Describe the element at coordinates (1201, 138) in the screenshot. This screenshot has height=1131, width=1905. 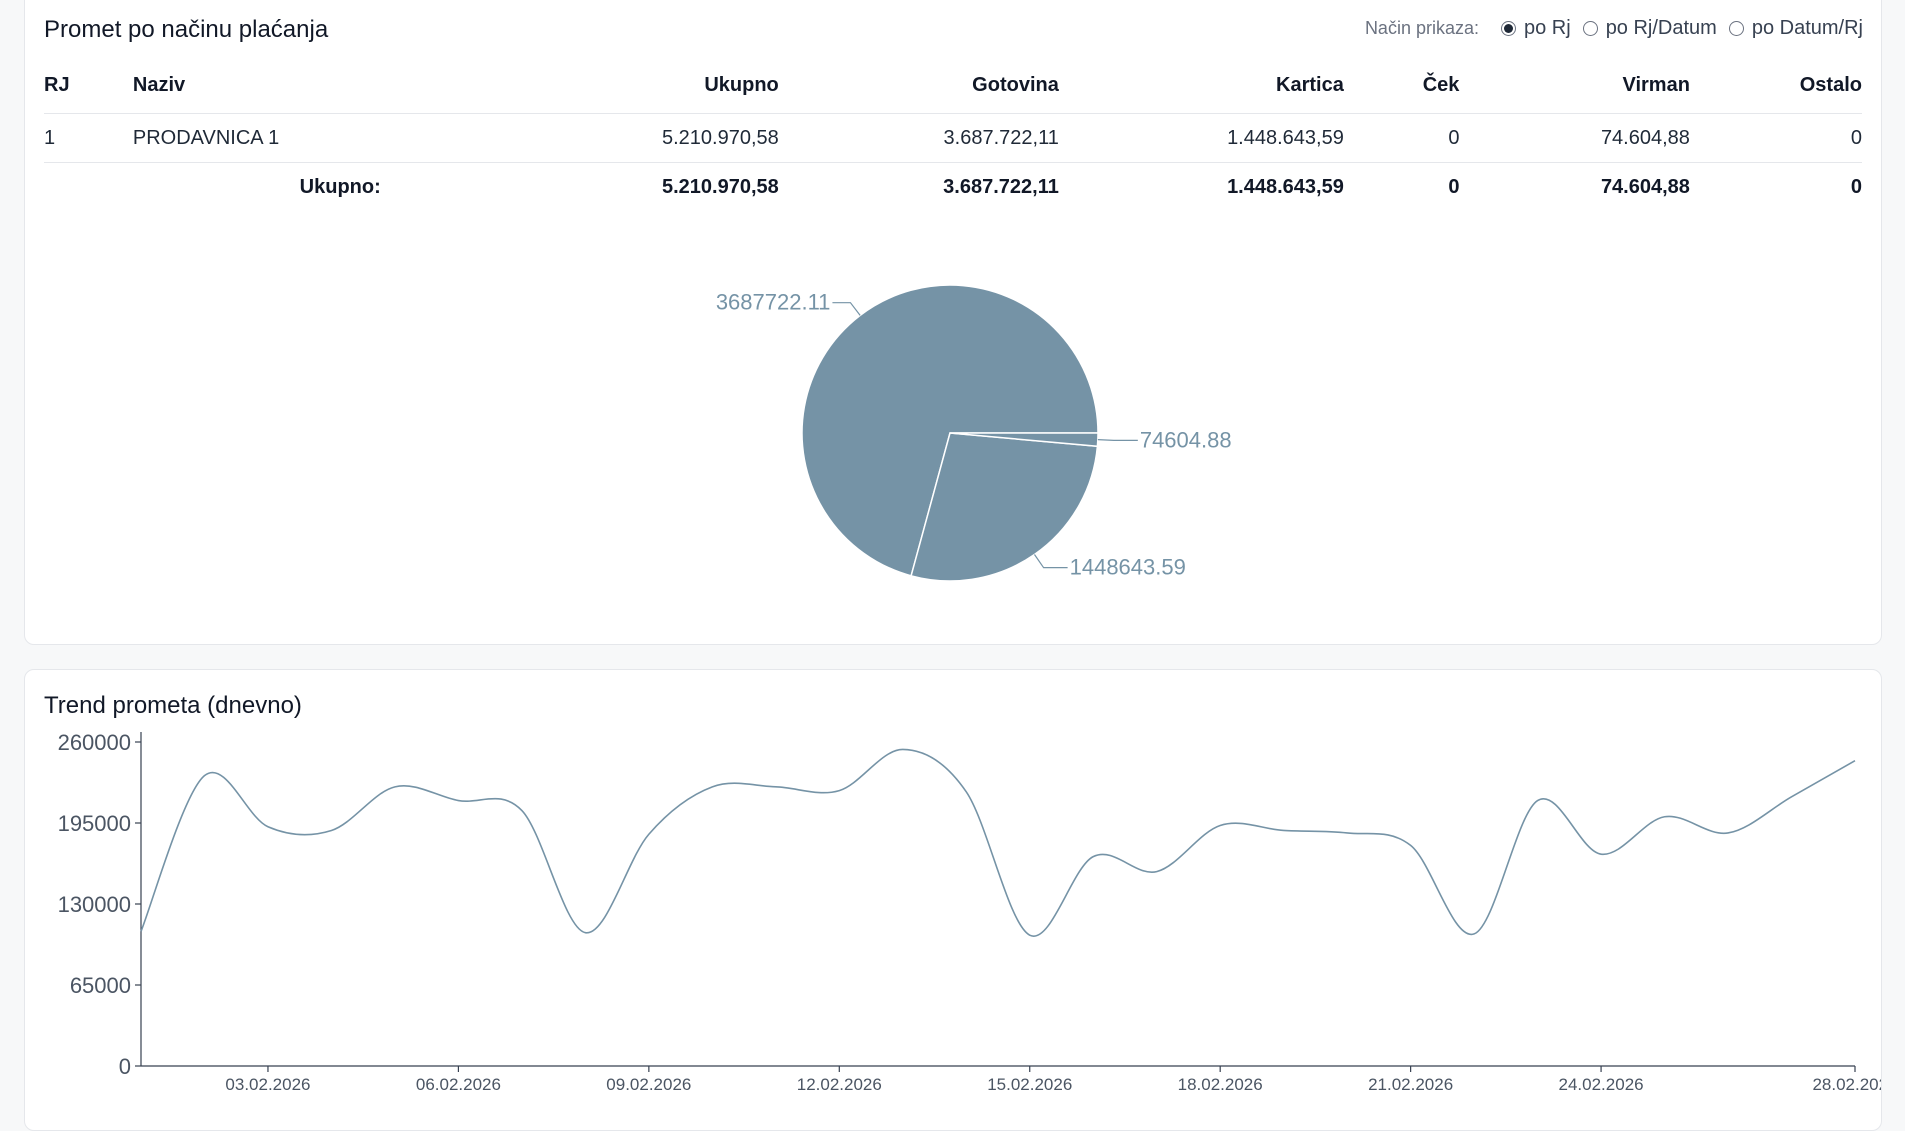
I see `cell-kartica: 1.448.643,59` at that location.